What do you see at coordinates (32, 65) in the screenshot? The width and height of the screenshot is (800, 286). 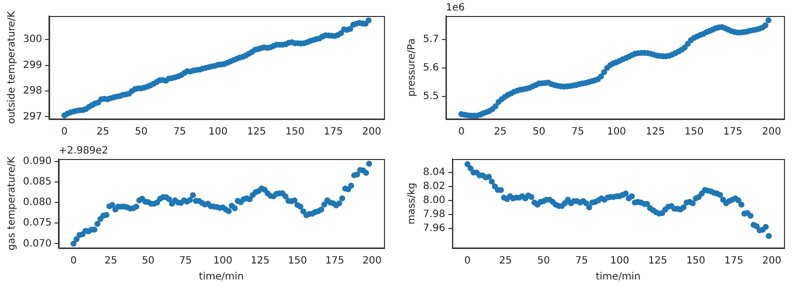 I see `y-tick-label: 299` at bounding box center [32, 65].